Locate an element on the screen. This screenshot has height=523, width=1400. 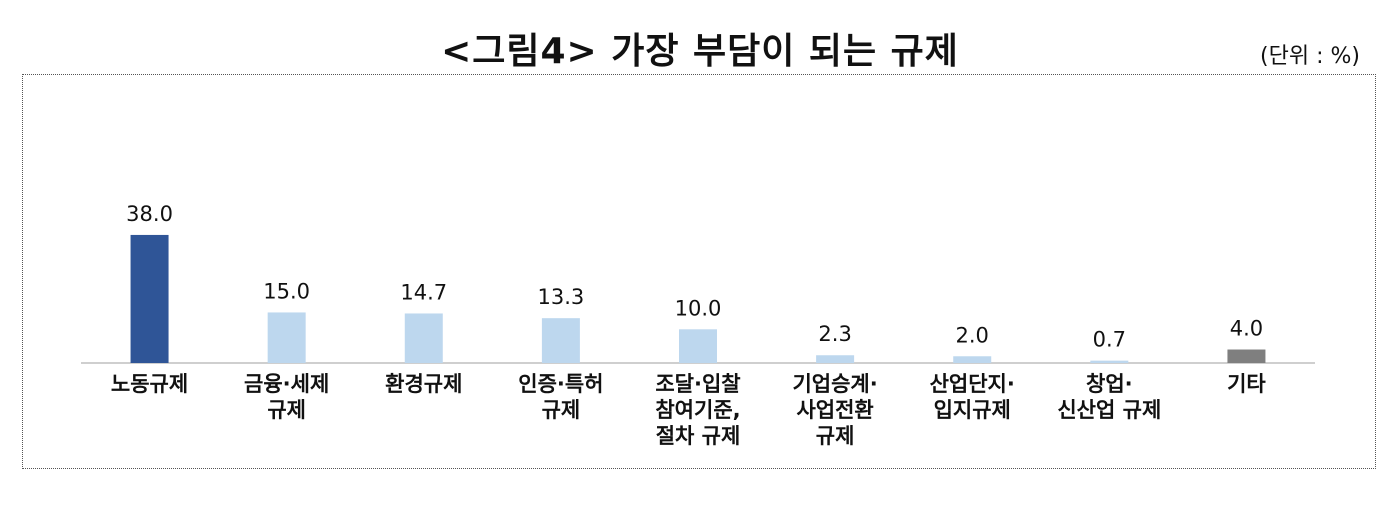
value-label-2: 14.7 is located at coordinates (423, 292).